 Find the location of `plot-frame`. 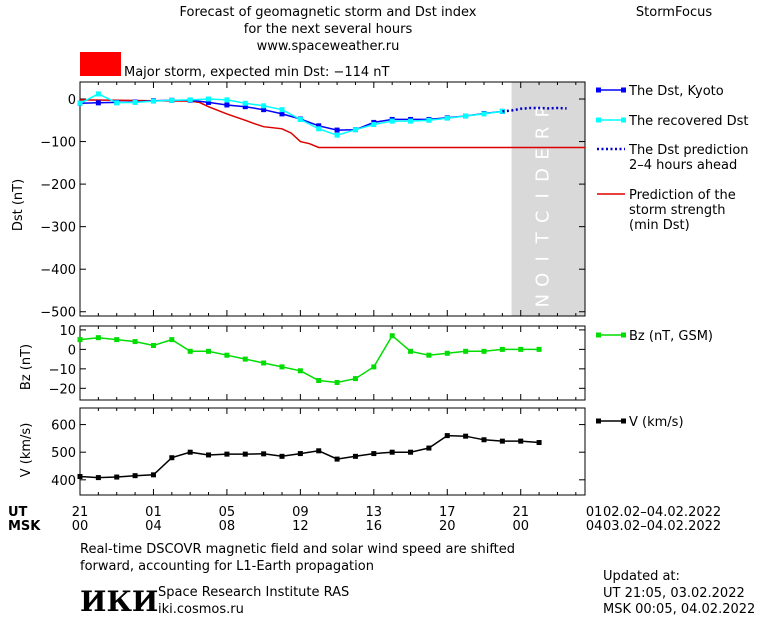

plot-frame is located at coordinates (332, 363).